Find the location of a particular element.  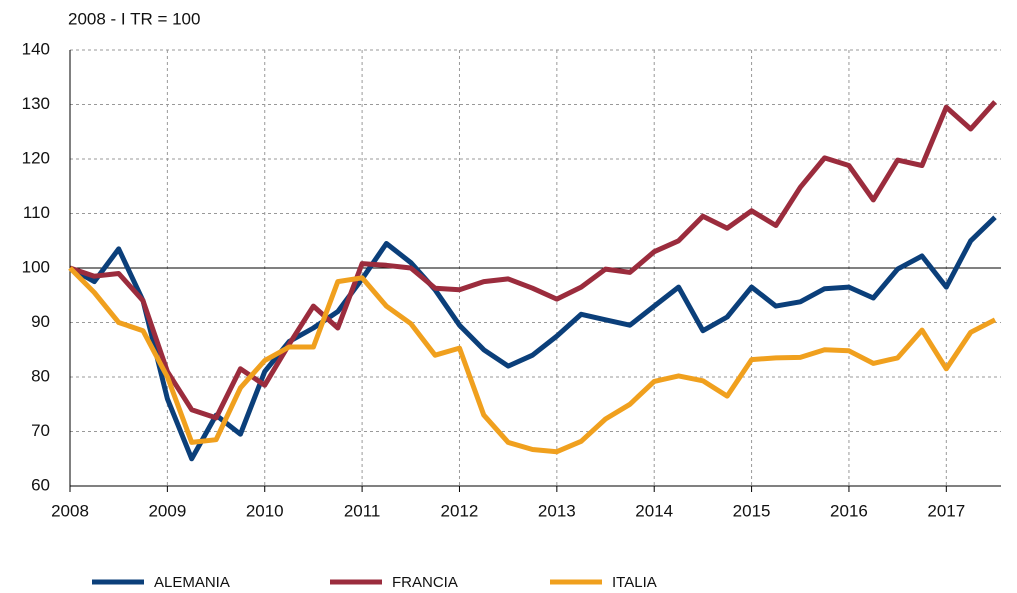

x-tick-label: 2015 is located at coordinates (752, 510).